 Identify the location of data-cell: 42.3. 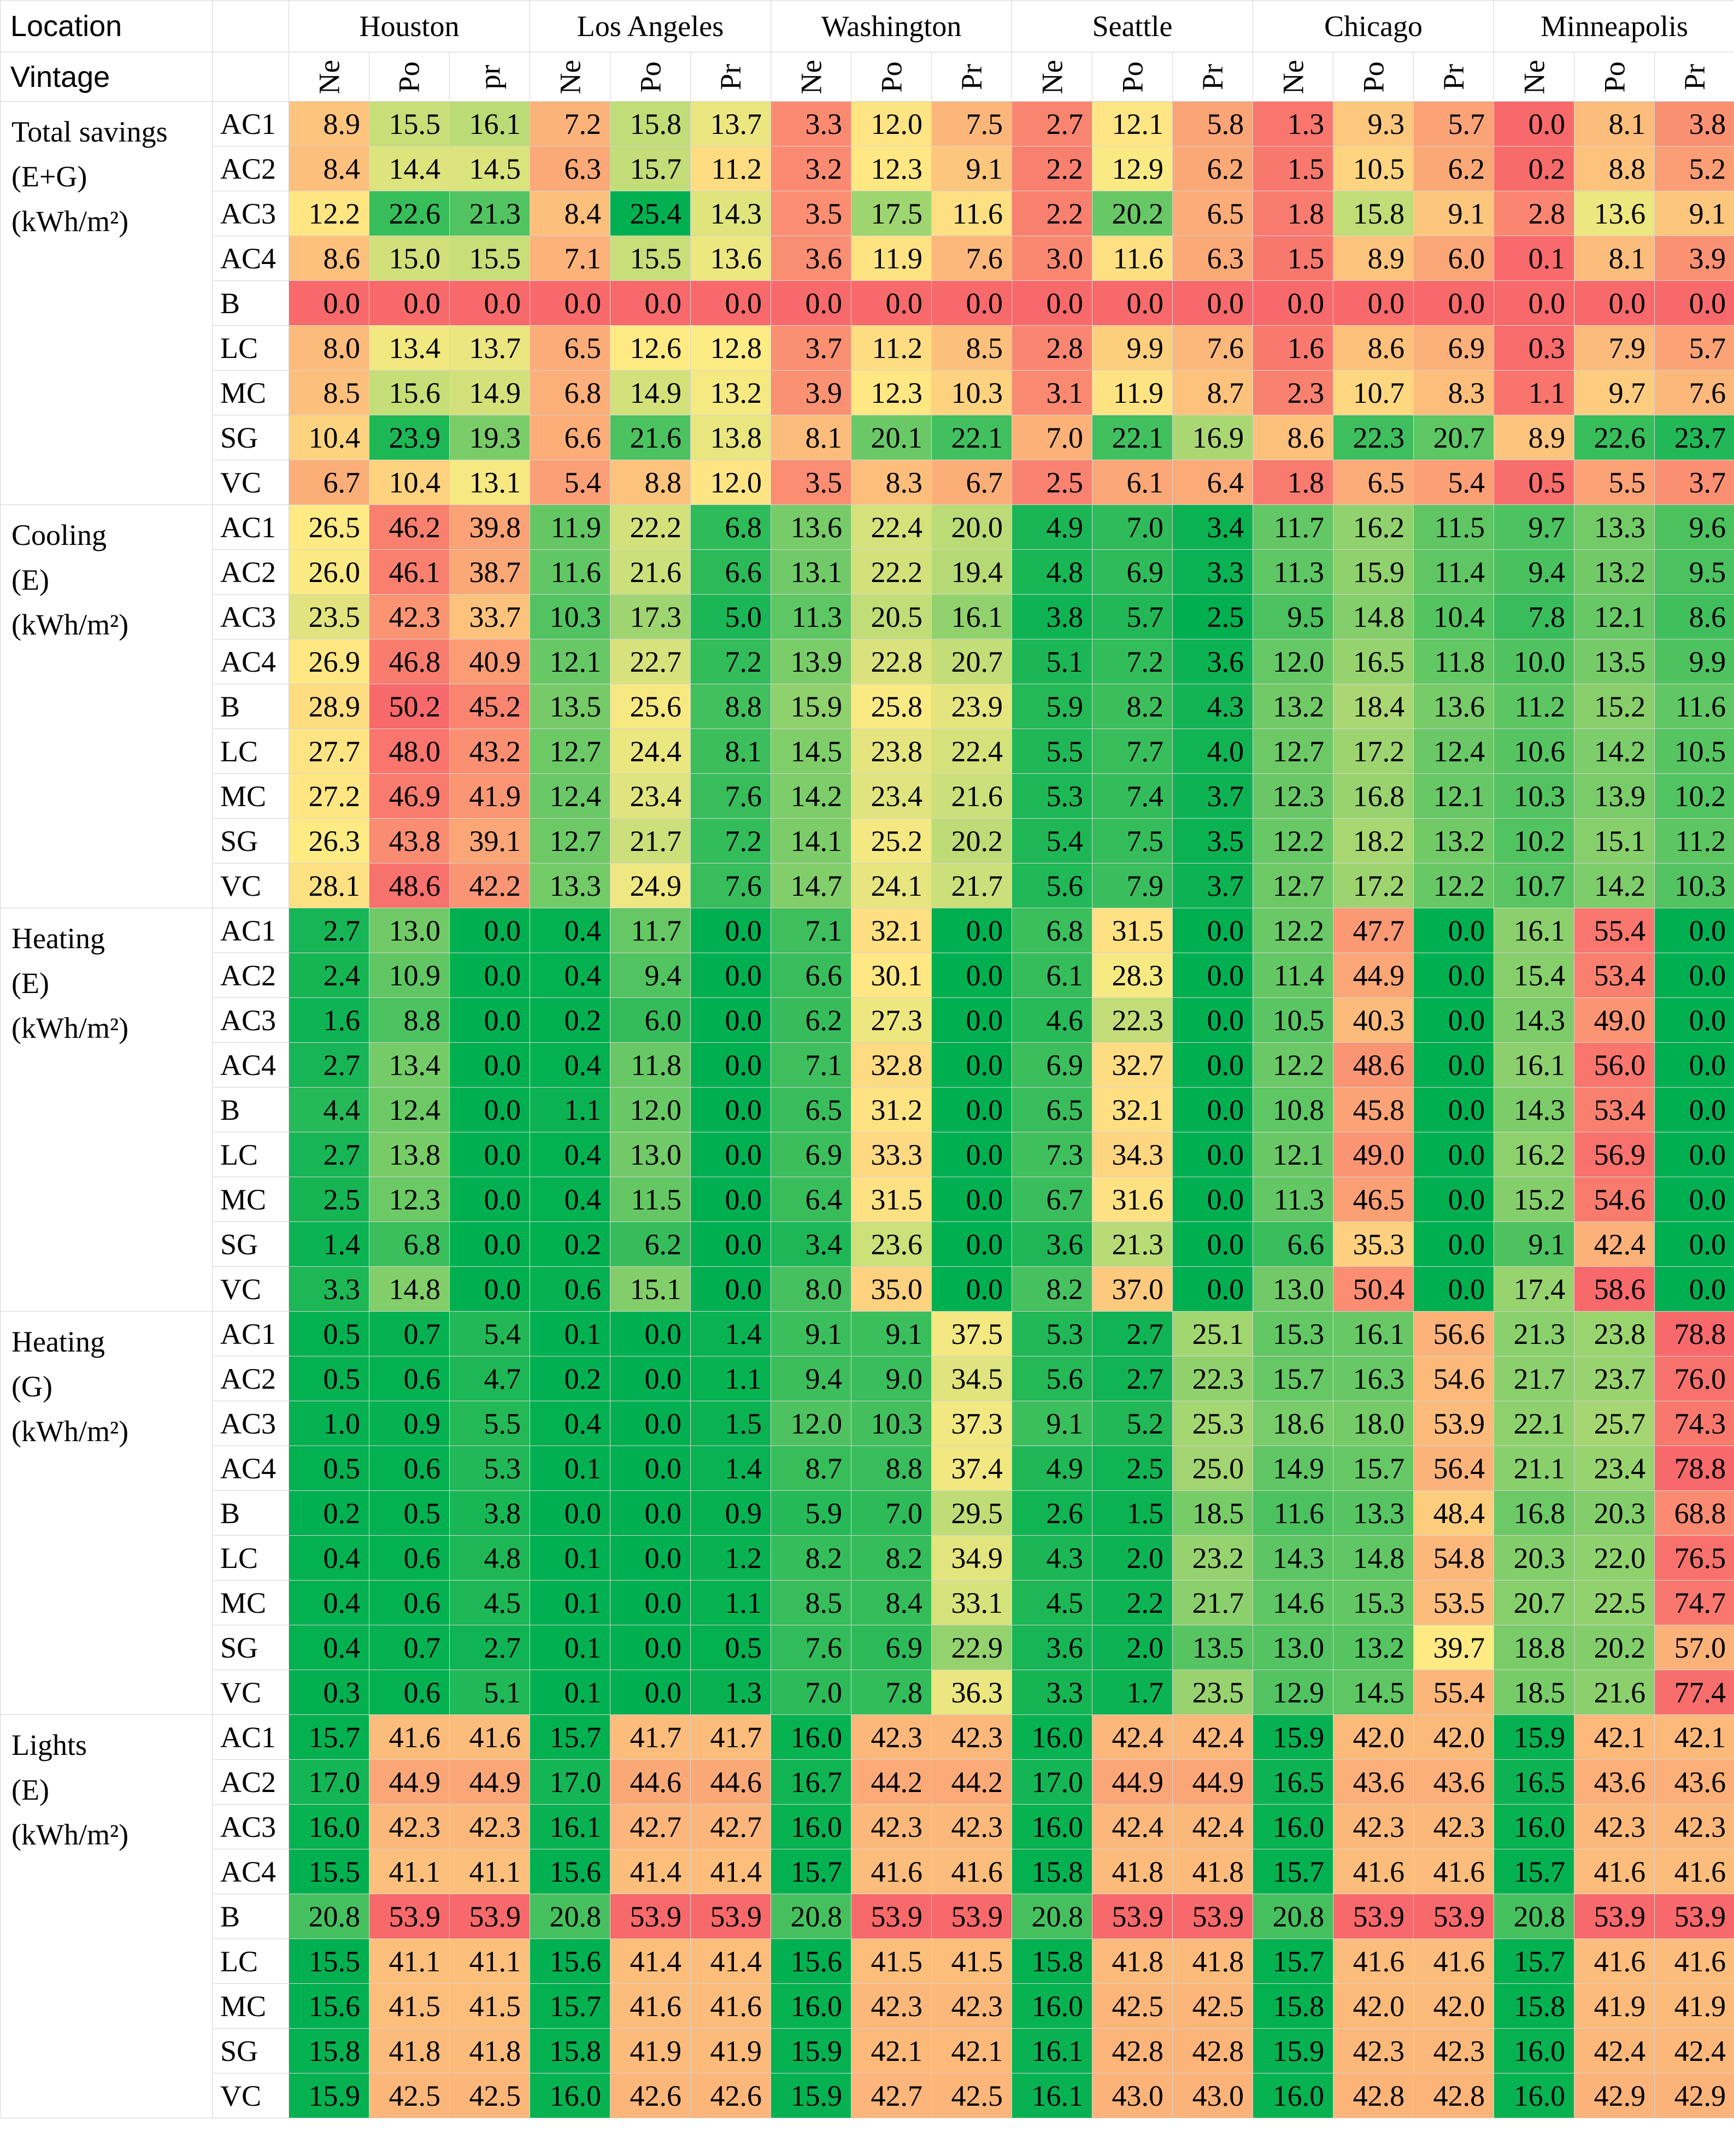
(892, 1826).